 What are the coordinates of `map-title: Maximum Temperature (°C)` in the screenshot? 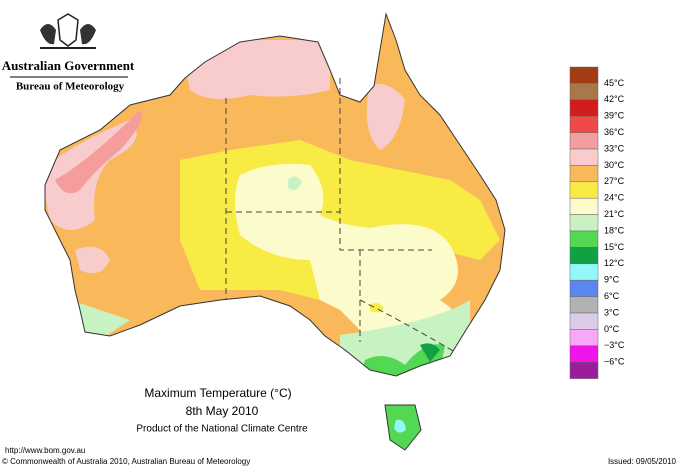 It's located at (217, 393).